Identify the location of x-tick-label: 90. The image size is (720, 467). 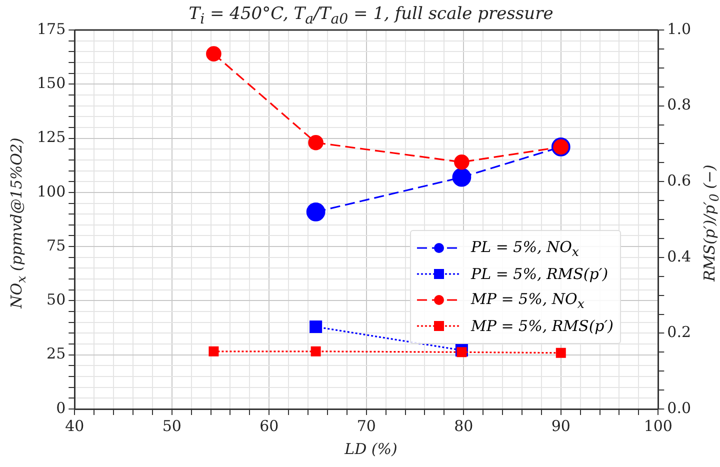
(560, 425).